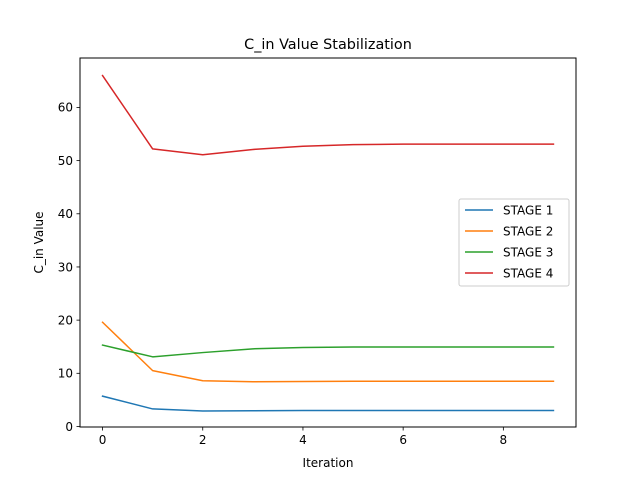  I want to click on chart-title: C_in Value Stabilization, so click(328, 45).